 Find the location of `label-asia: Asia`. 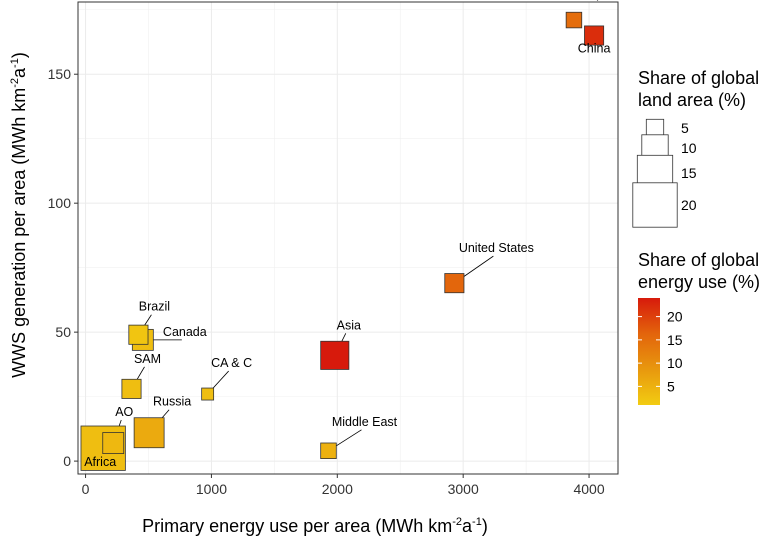

label-asia: Asia is located at coordinates (349, 325).